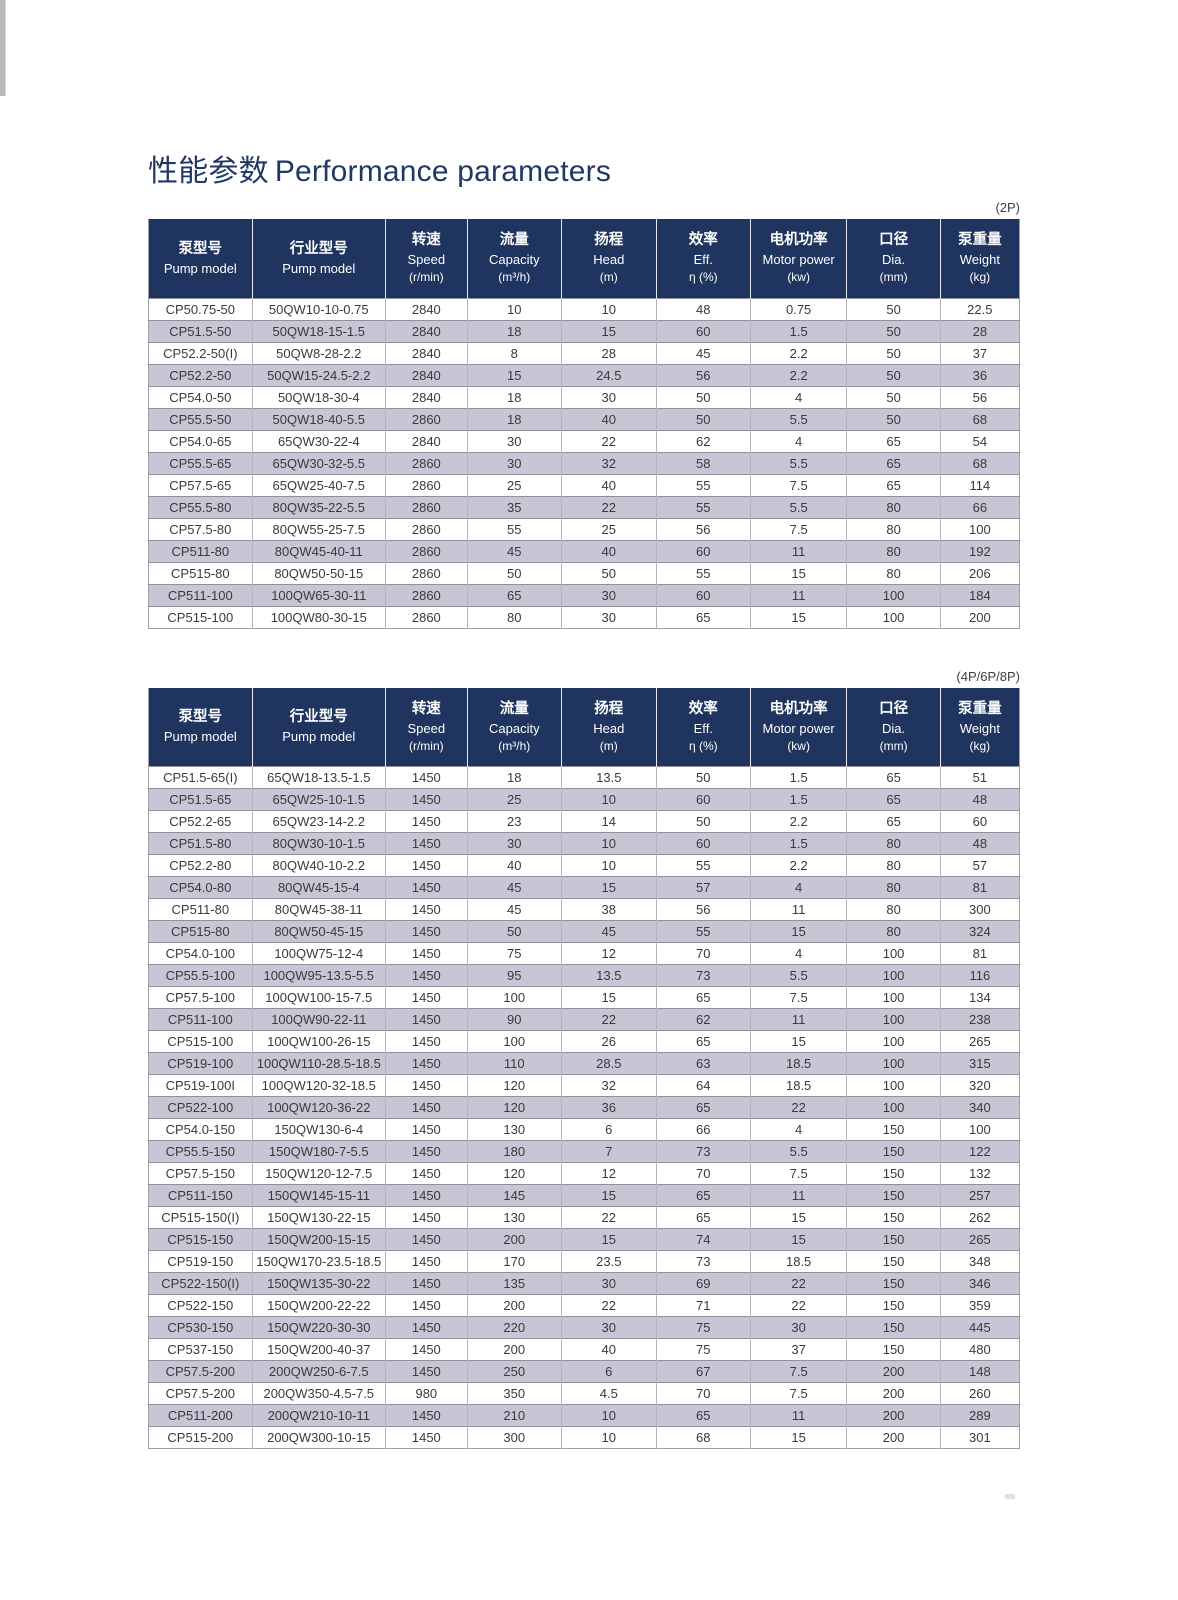 Image resolution: width=1178 pixels, height=1600 pixels. I want to click on cell: CP51.5-65, so click(200, 799).